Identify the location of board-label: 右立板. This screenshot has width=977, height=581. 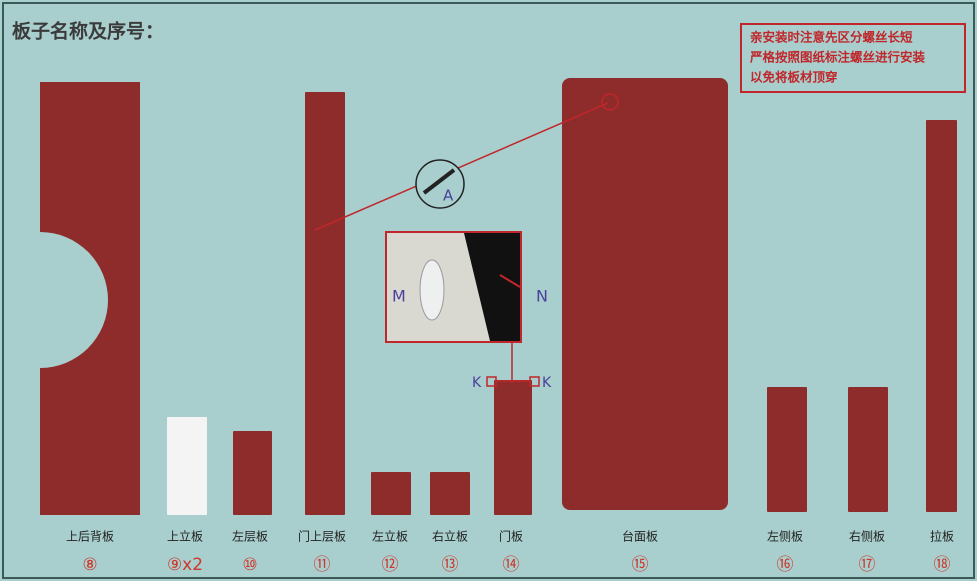
(450, 536).